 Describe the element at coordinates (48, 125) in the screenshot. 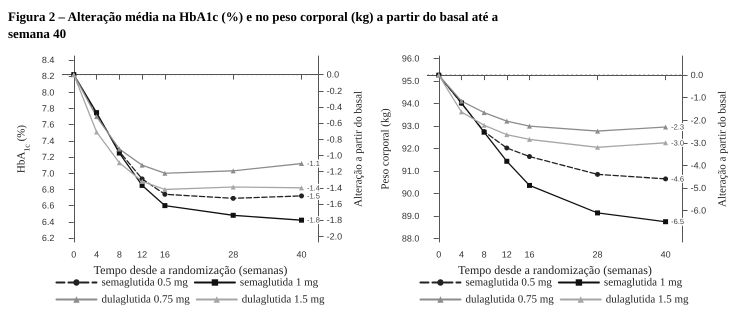

I see `y-tick-label: 7.6` at that location.